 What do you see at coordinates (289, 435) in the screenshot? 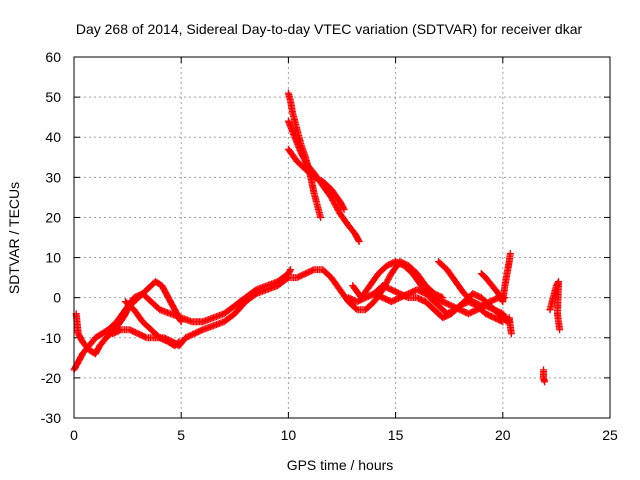
I see `x-tick-label: 10` at bounding box center [289, 435].